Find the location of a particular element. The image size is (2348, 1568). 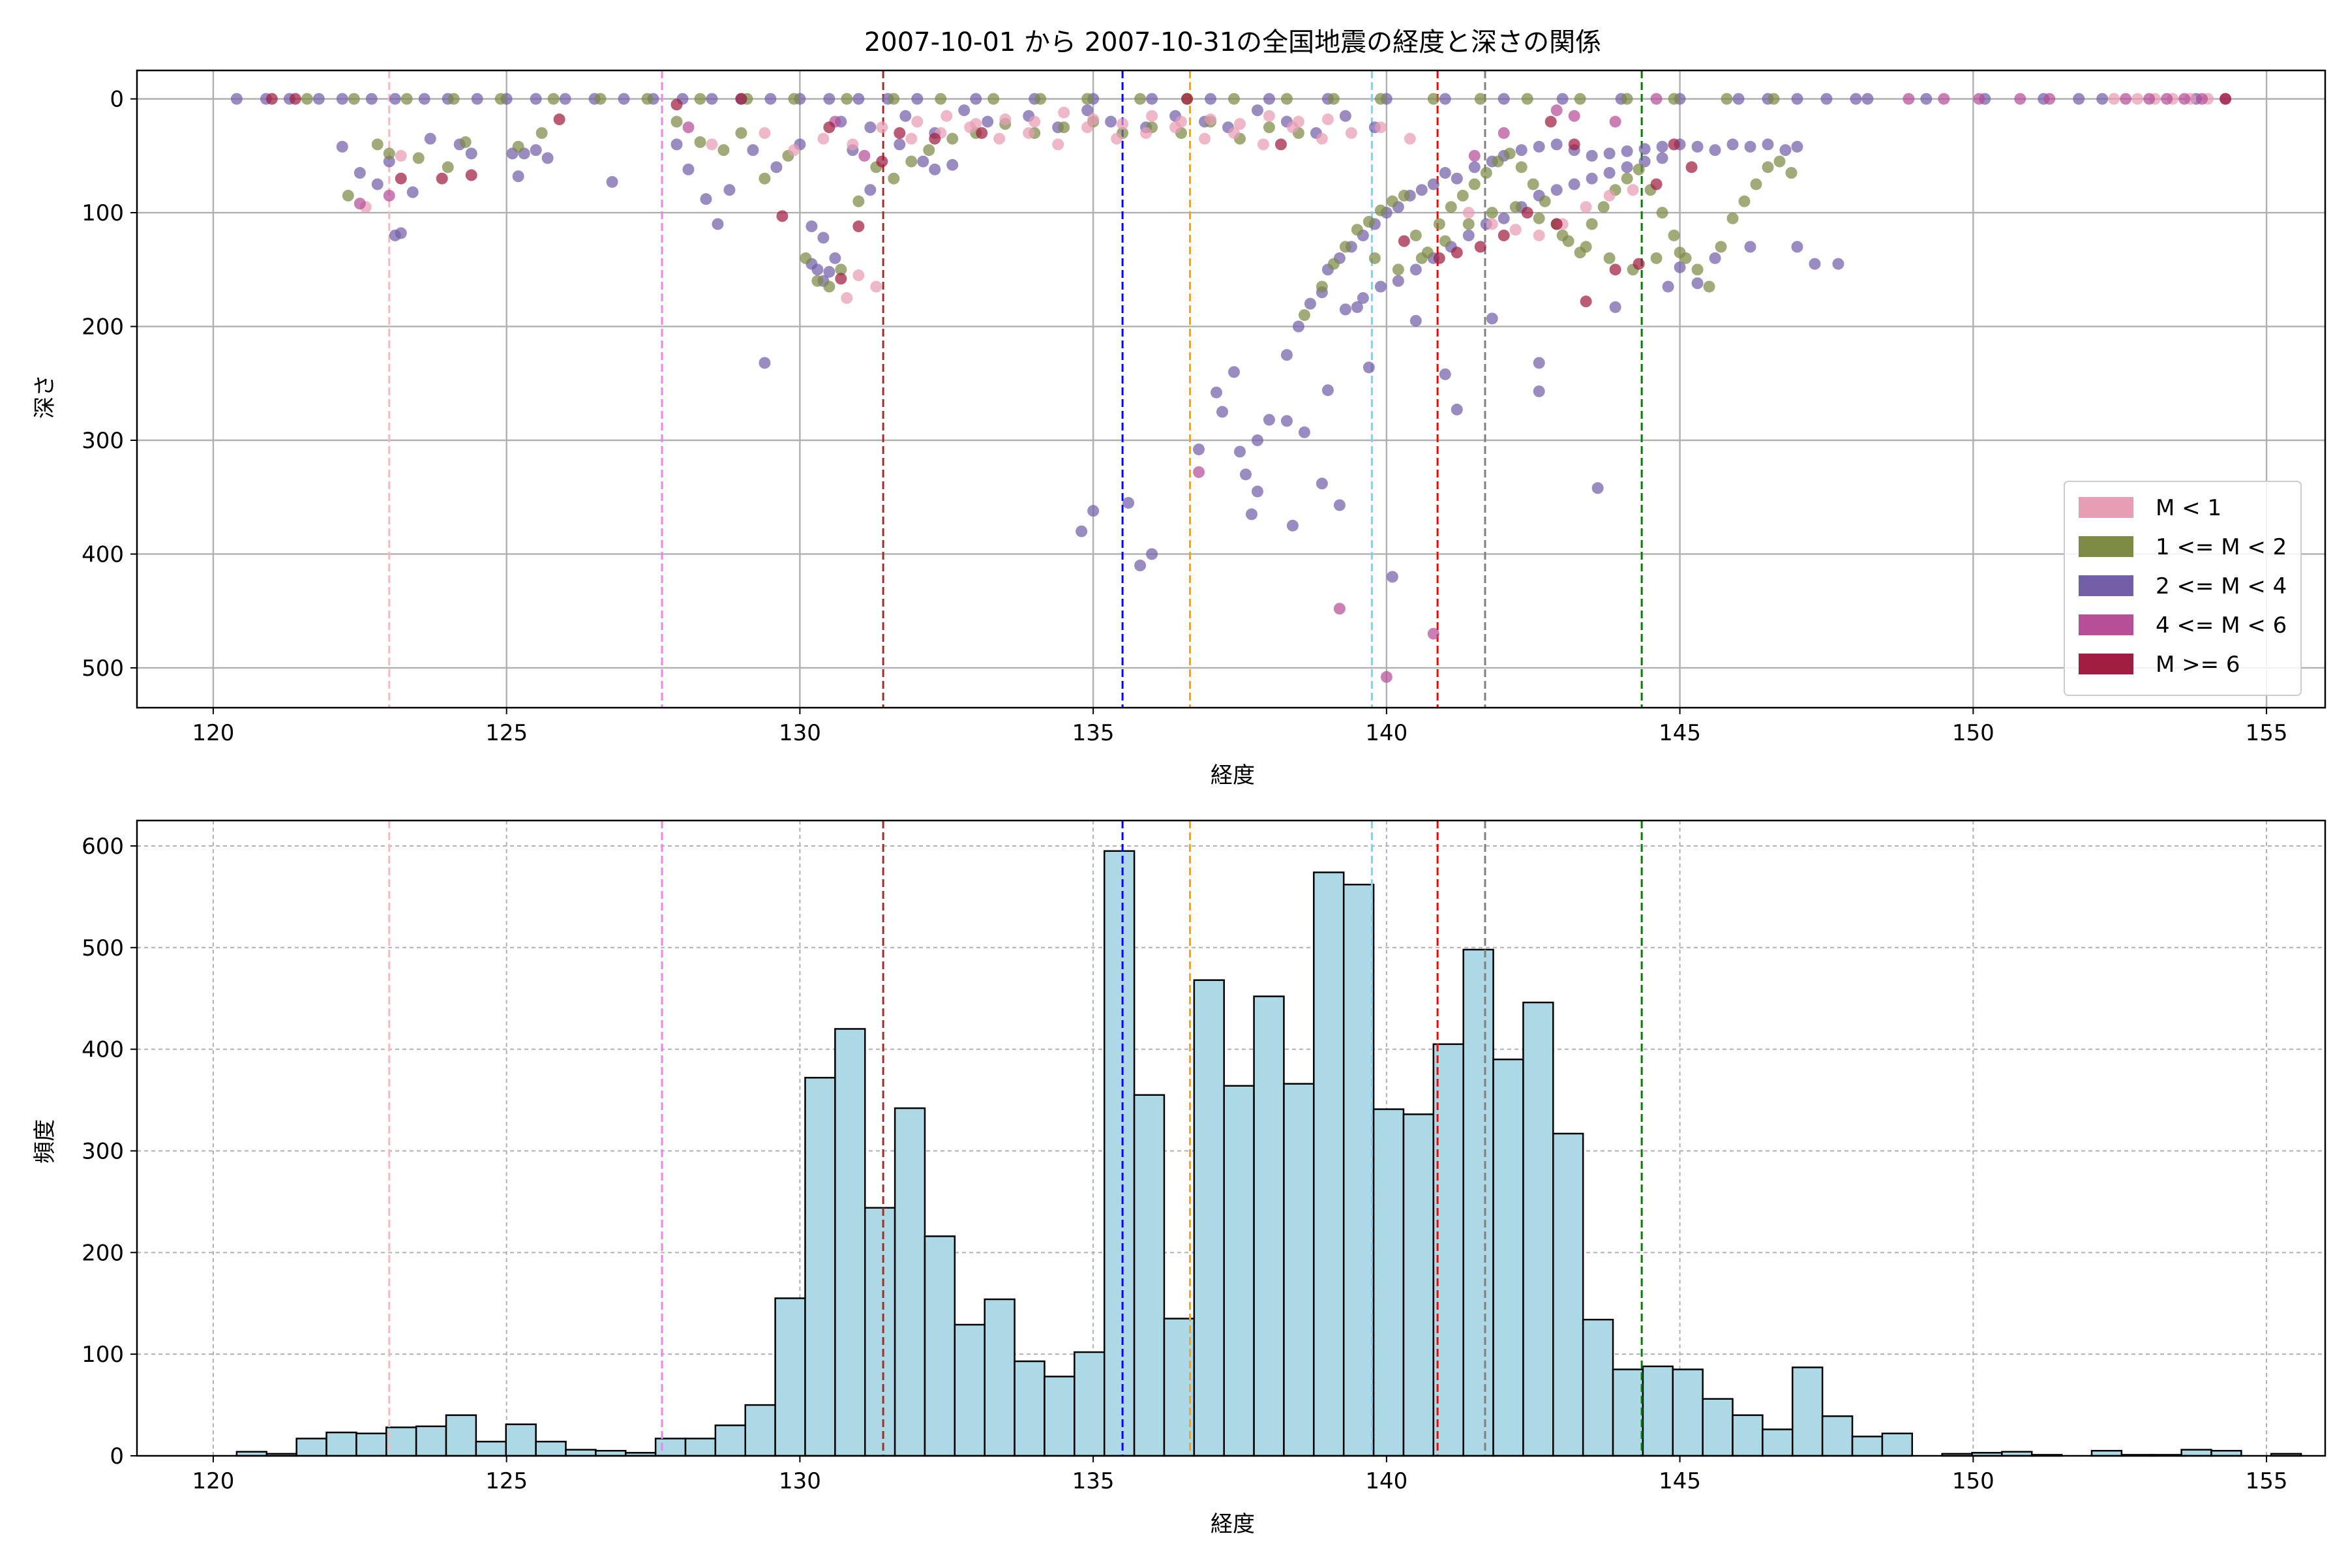

legend-label: M >= 6 is located at coordinates (2198, 665).